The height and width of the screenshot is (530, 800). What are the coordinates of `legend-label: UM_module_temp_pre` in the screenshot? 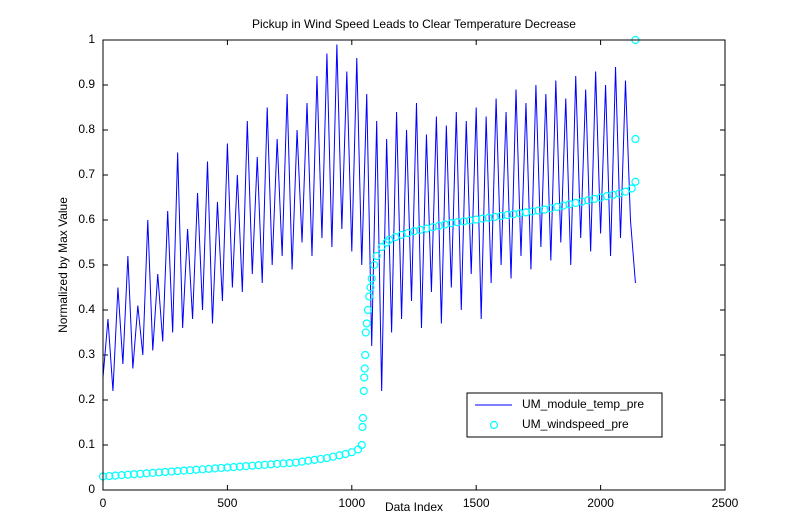 It's located at (583, 404).